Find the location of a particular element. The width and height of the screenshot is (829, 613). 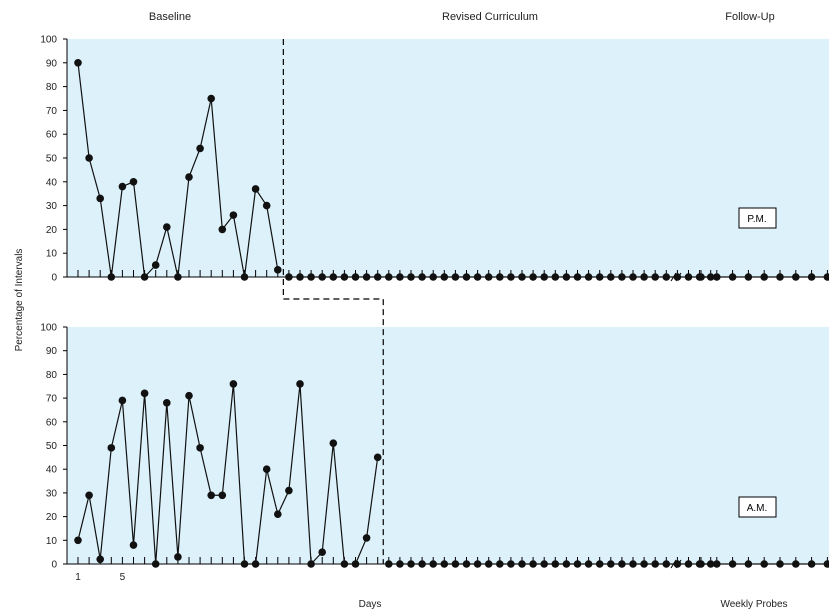

panel-label-pm-text: P.M. is located at coordinates (756, 219).